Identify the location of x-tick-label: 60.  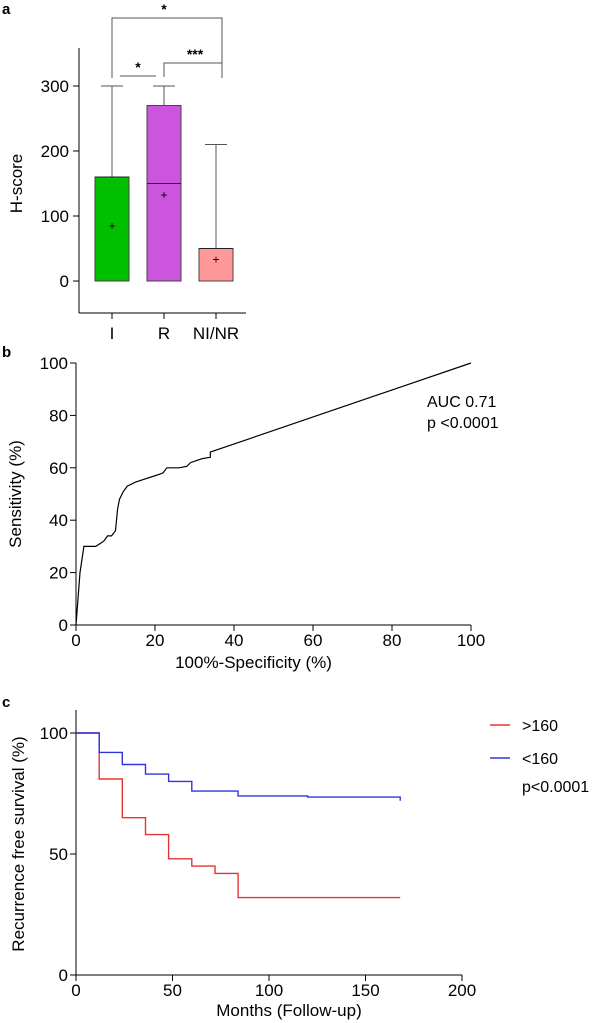
(313, 640).